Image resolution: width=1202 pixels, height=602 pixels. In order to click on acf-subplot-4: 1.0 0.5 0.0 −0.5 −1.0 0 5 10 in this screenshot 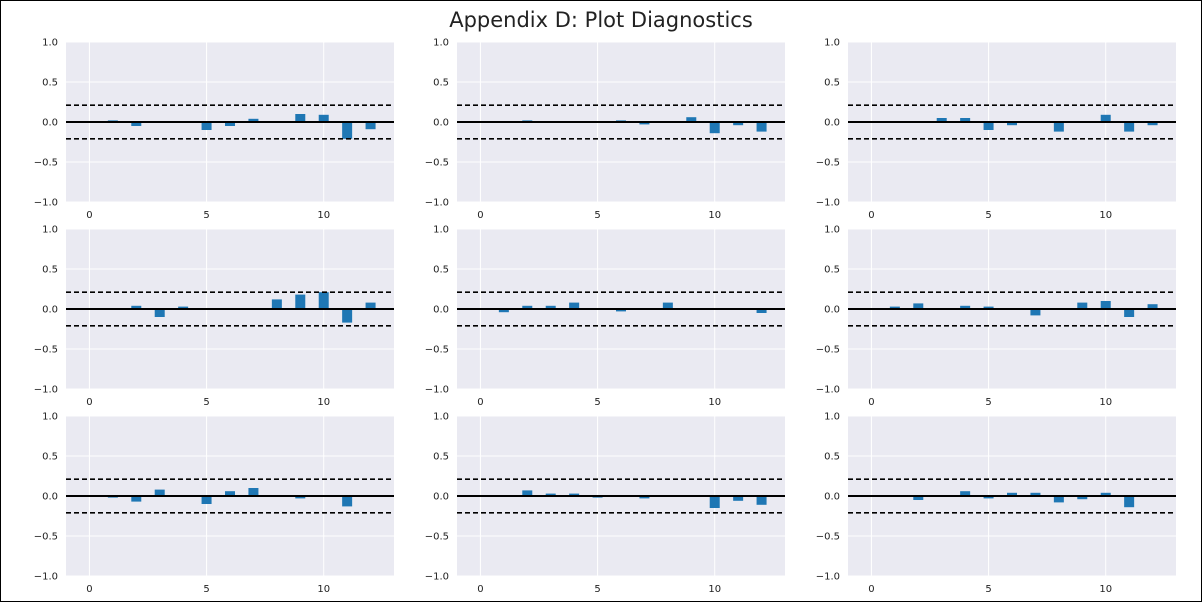, I will do `click(214, 316)`.